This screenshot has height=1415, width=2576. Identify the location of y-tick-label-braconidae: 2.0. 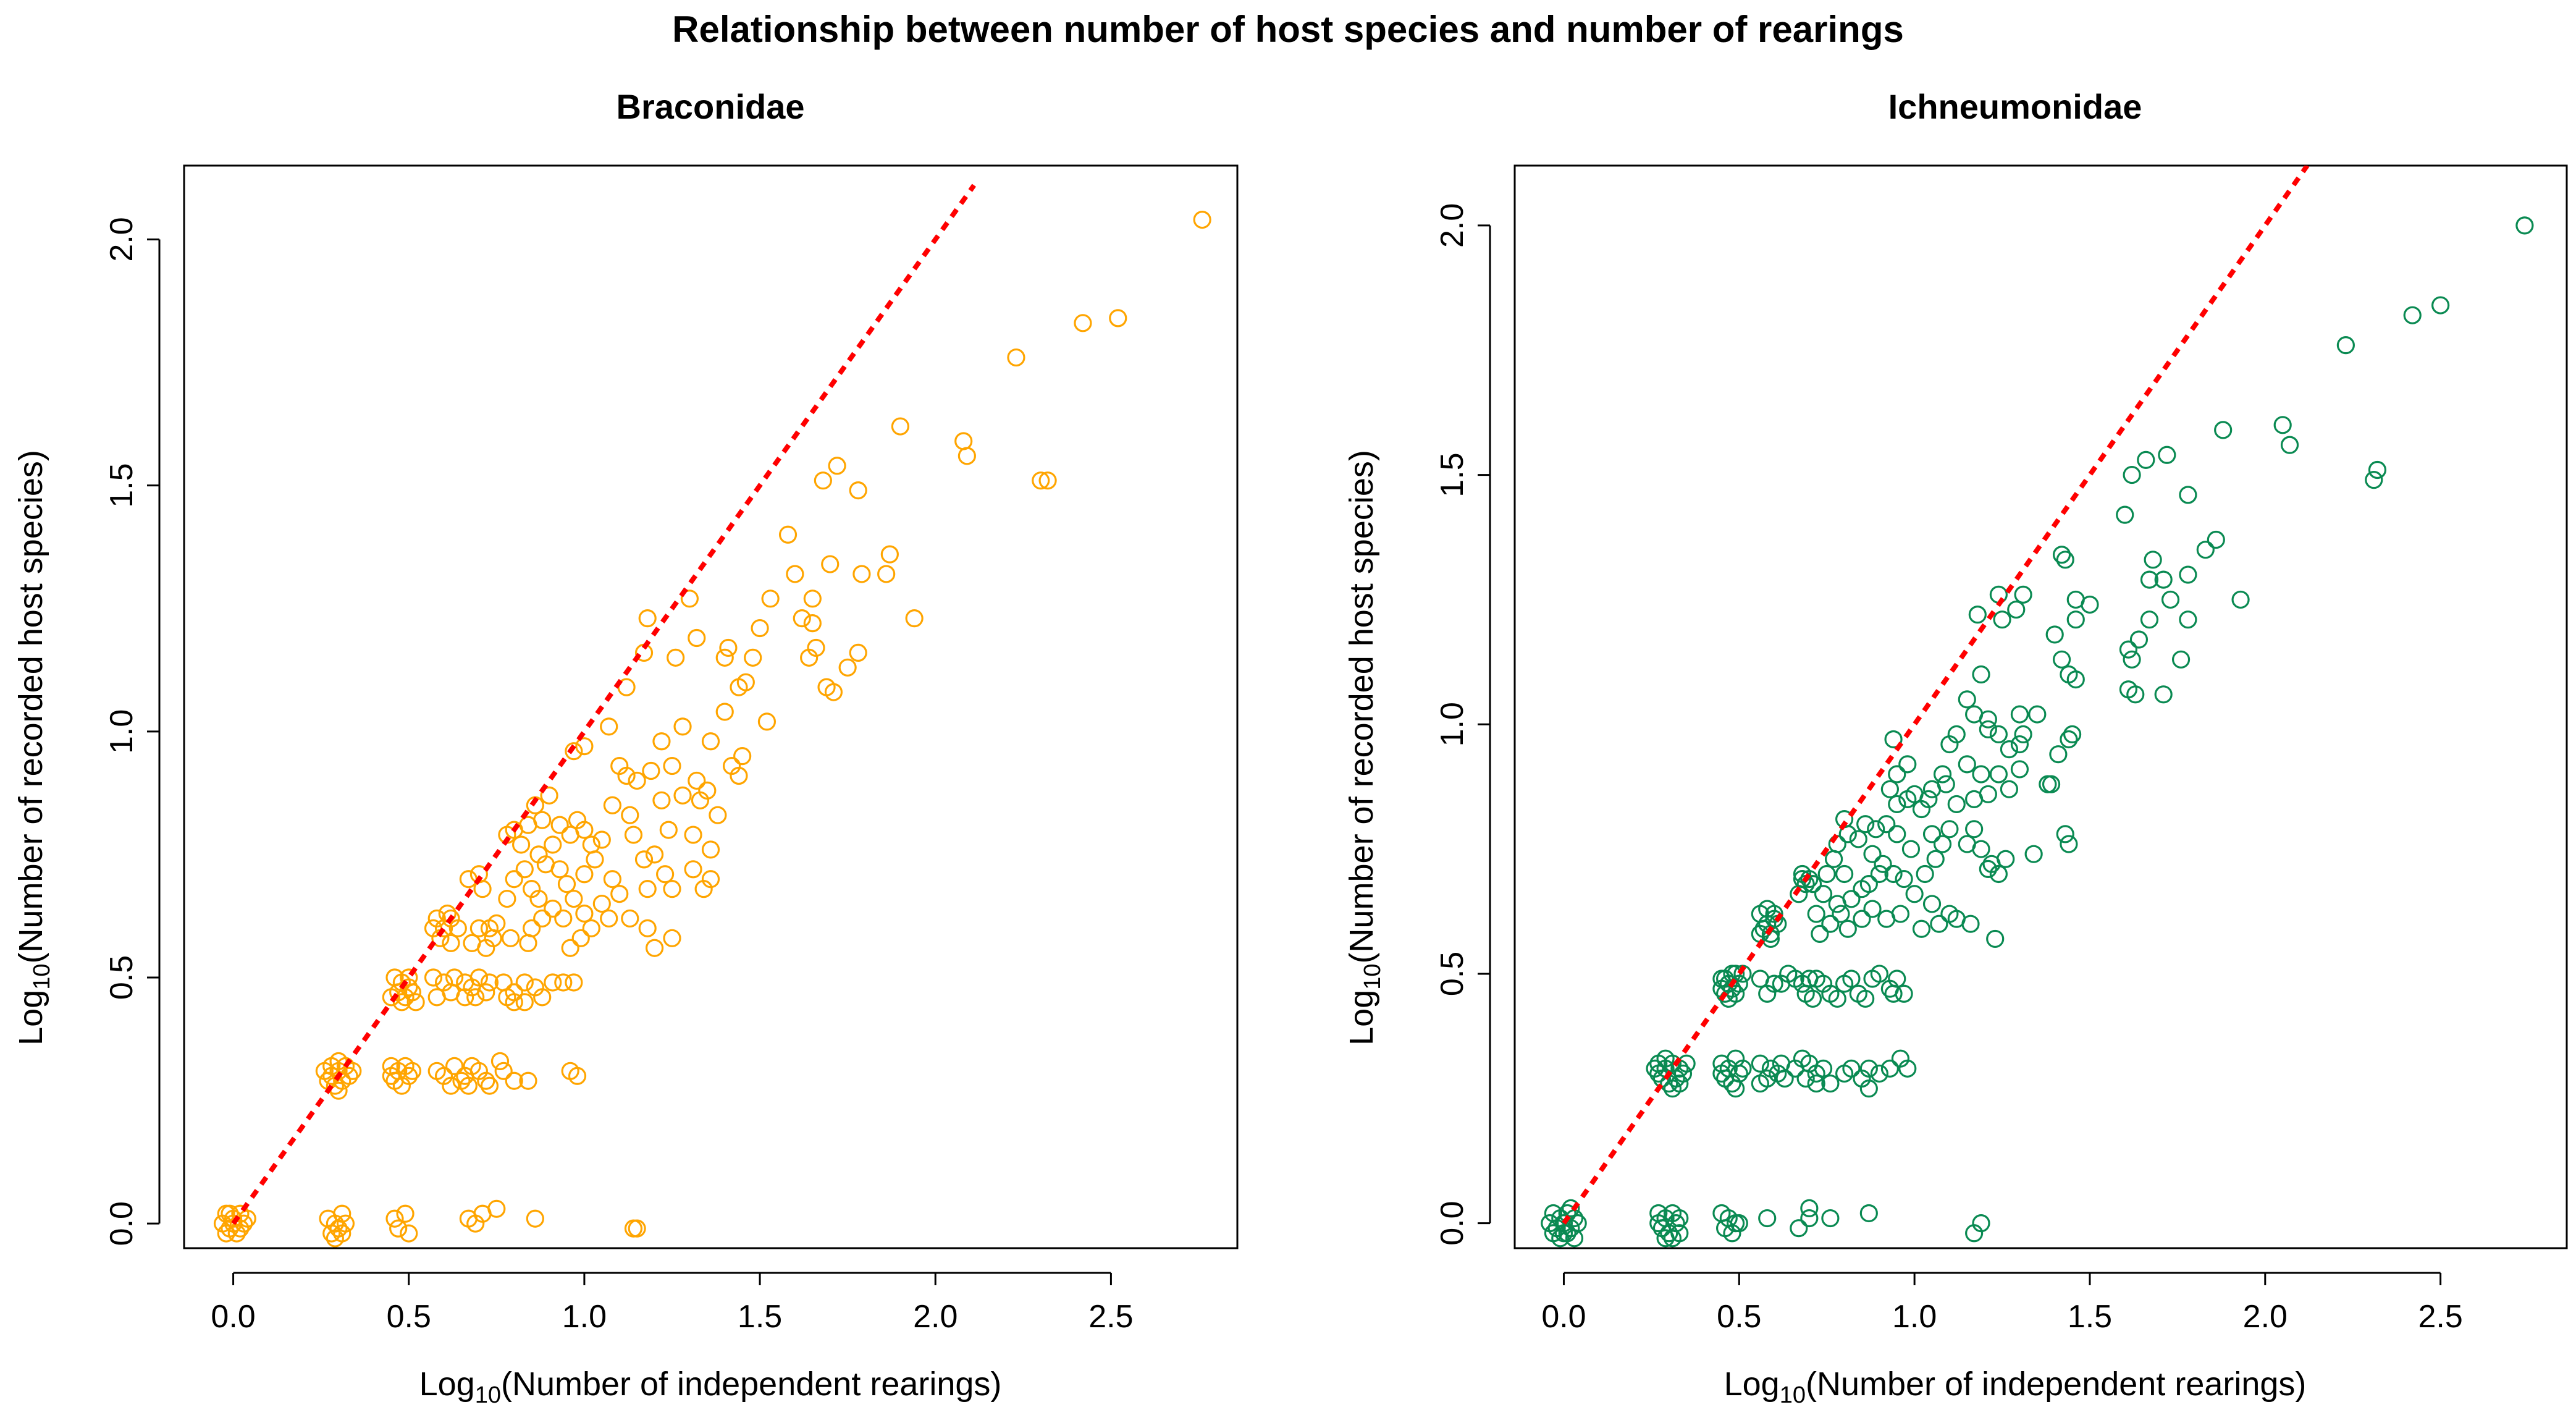
(122, 239).